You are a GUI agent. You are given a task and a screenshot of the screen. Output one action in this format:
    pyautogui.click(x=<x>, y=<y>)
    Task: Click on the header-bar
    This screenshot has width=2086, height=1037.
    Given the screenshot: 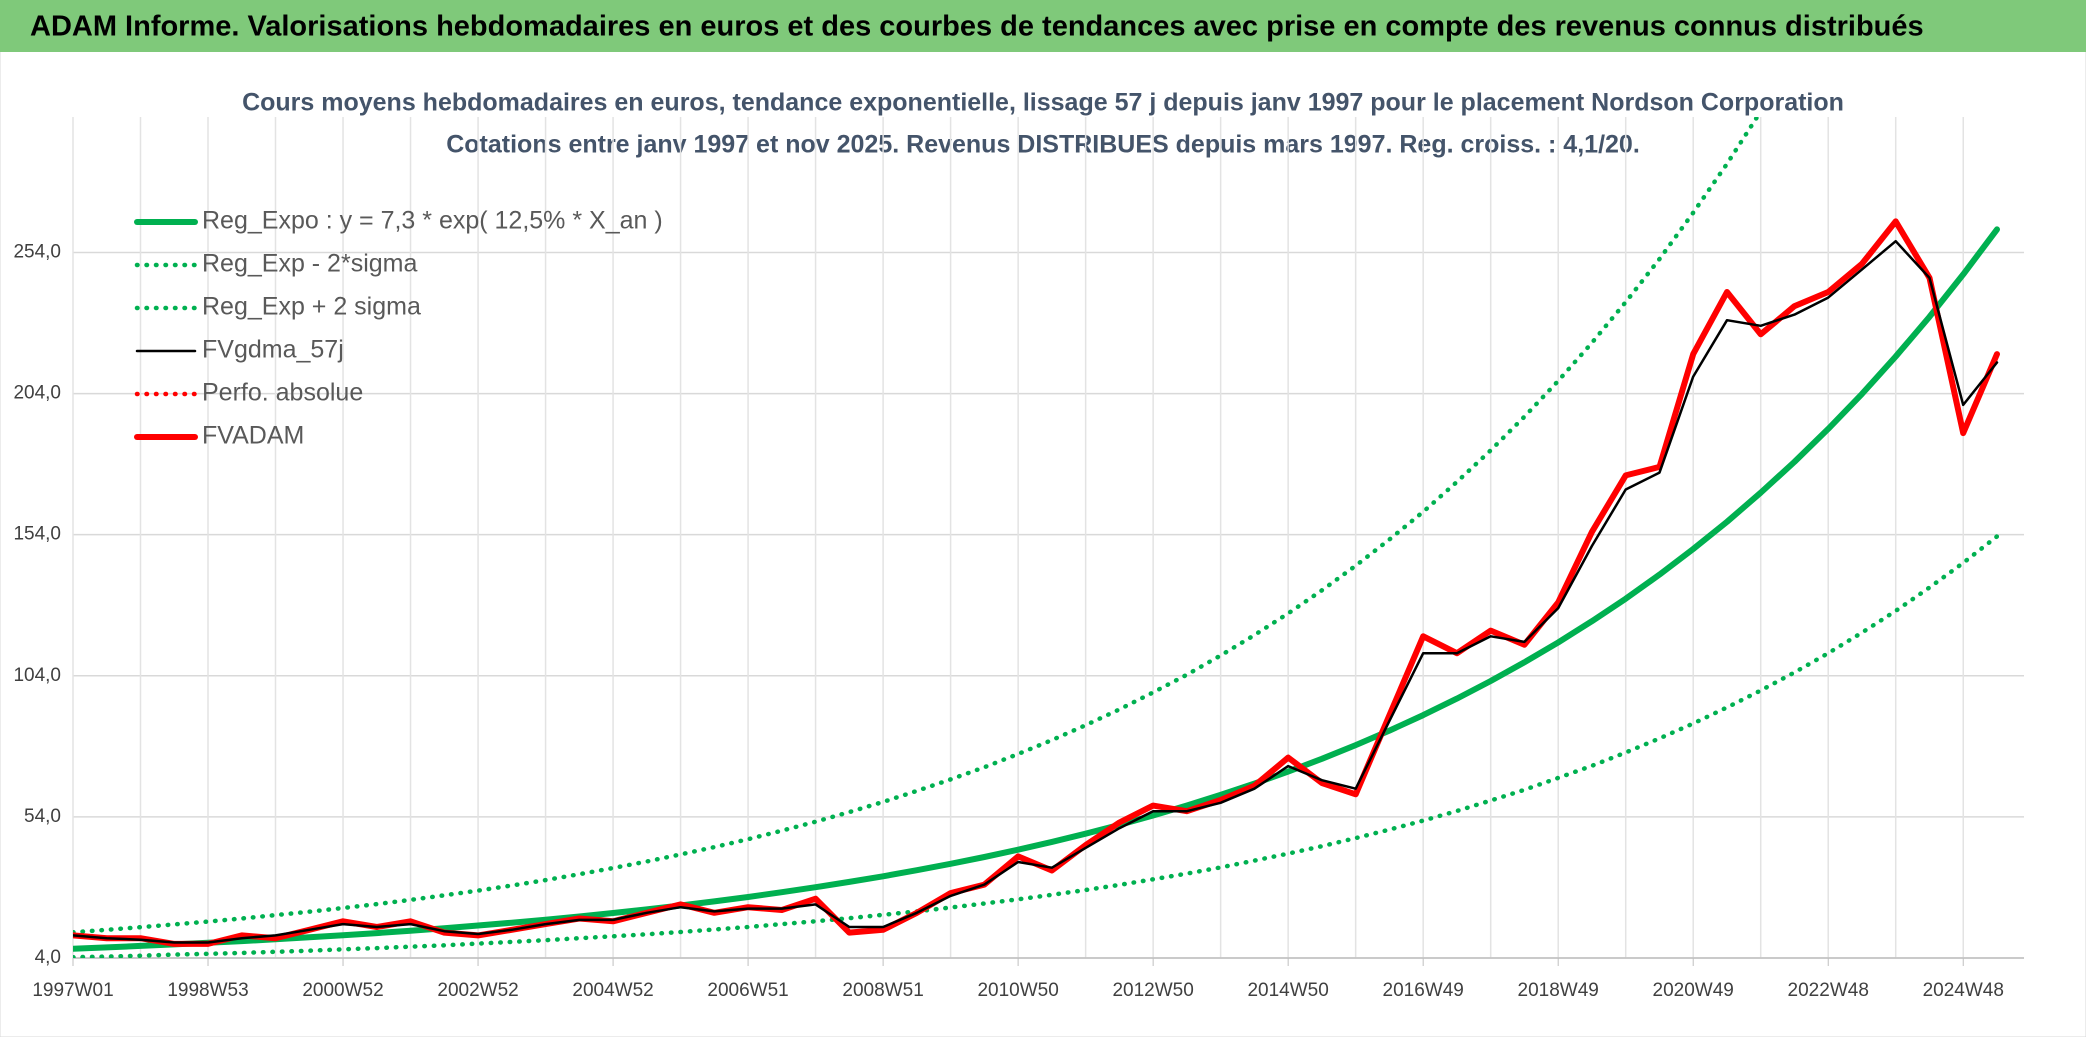 What is the action you would take?
    pyautogui.click(x=1043, y=26)
    